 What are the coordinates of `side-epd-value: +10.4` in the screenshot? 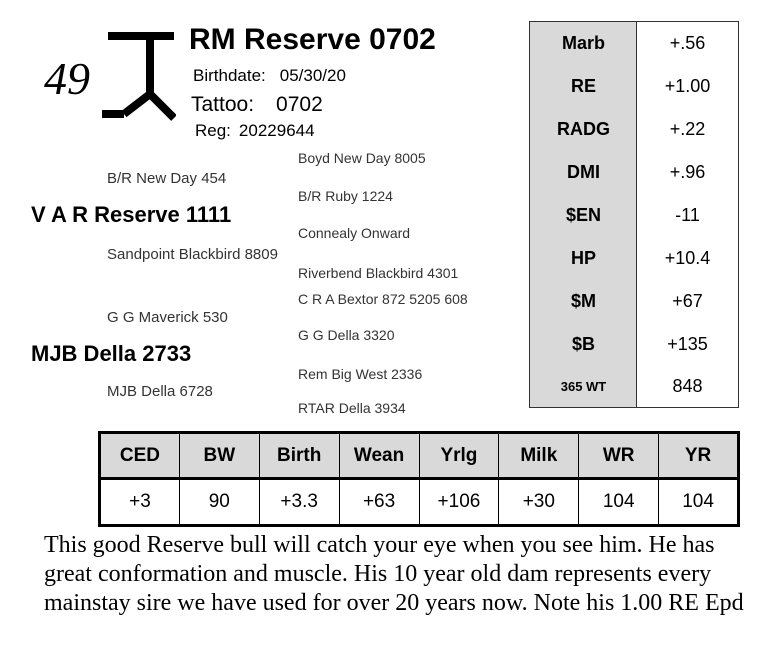 It's located at (687, 258).